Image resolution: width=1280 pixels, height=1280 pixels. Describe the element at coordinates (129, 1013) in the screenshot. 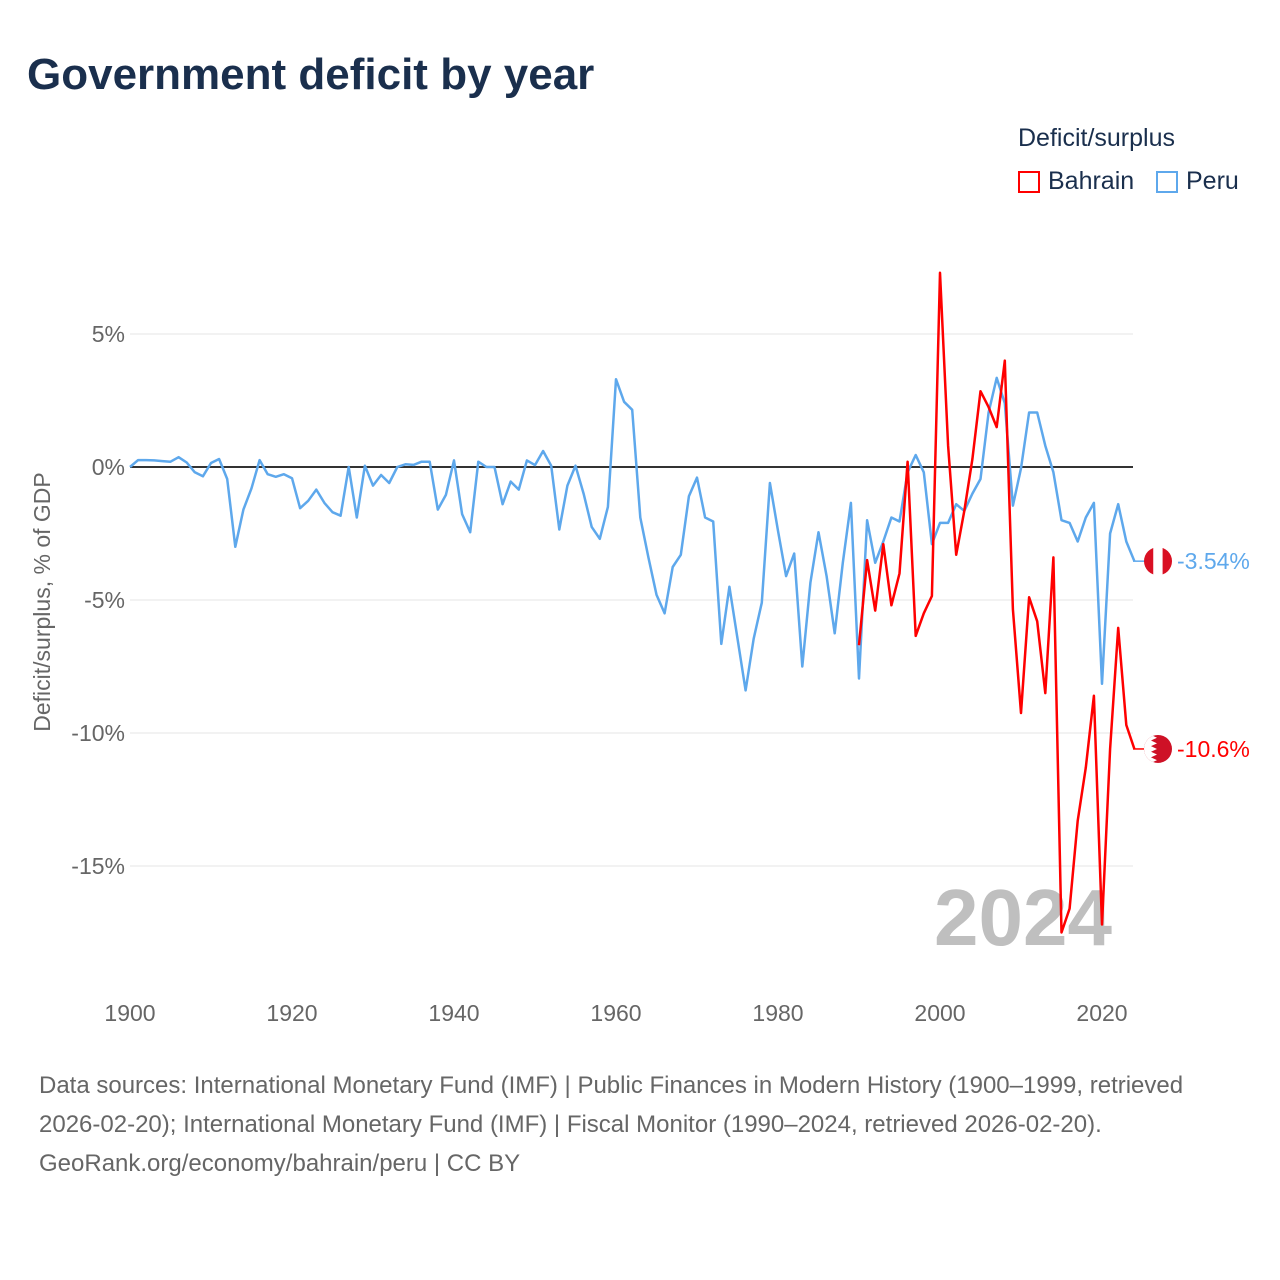

I see `x-tick-label: 1900` at that location.